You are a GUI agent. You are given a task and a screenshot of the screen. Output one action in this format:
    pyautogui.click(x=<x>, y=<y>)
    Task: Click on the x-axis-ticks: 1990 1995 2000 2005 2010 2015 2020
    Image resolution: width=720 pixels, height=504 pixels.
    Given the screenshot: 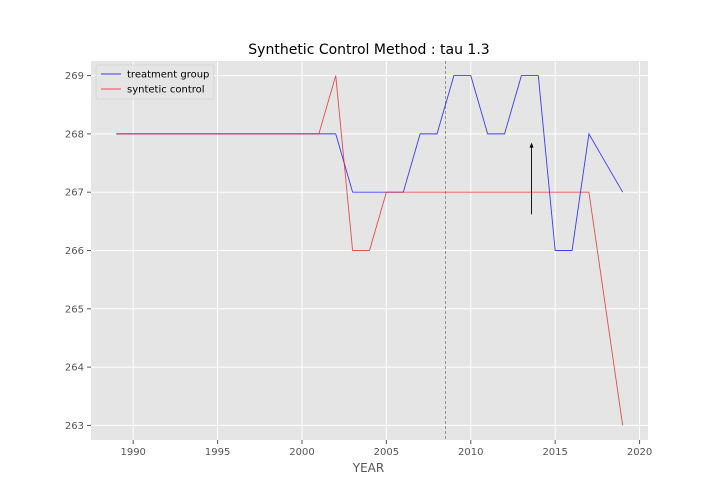 What is the action you would take?
    pyautogui.click(x=386, y=449)
    